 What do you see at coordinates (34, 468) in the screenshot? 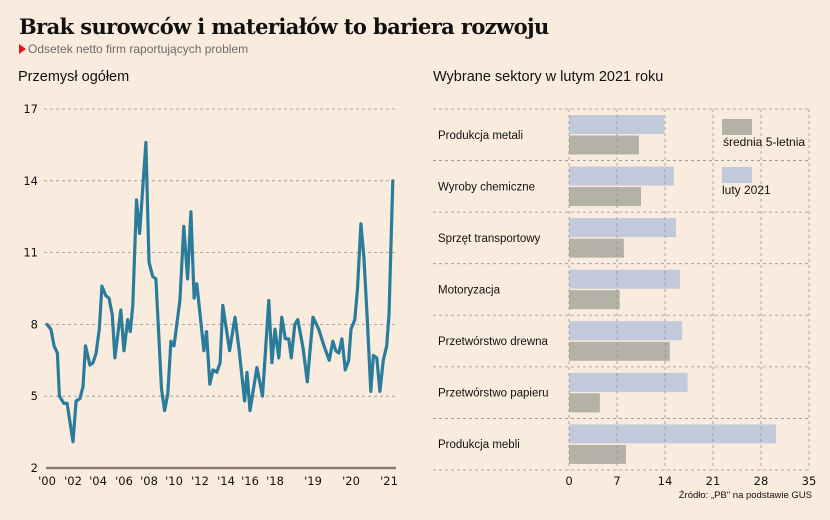
I see `y-tick-label: 2` at bounding box center [34, 468].